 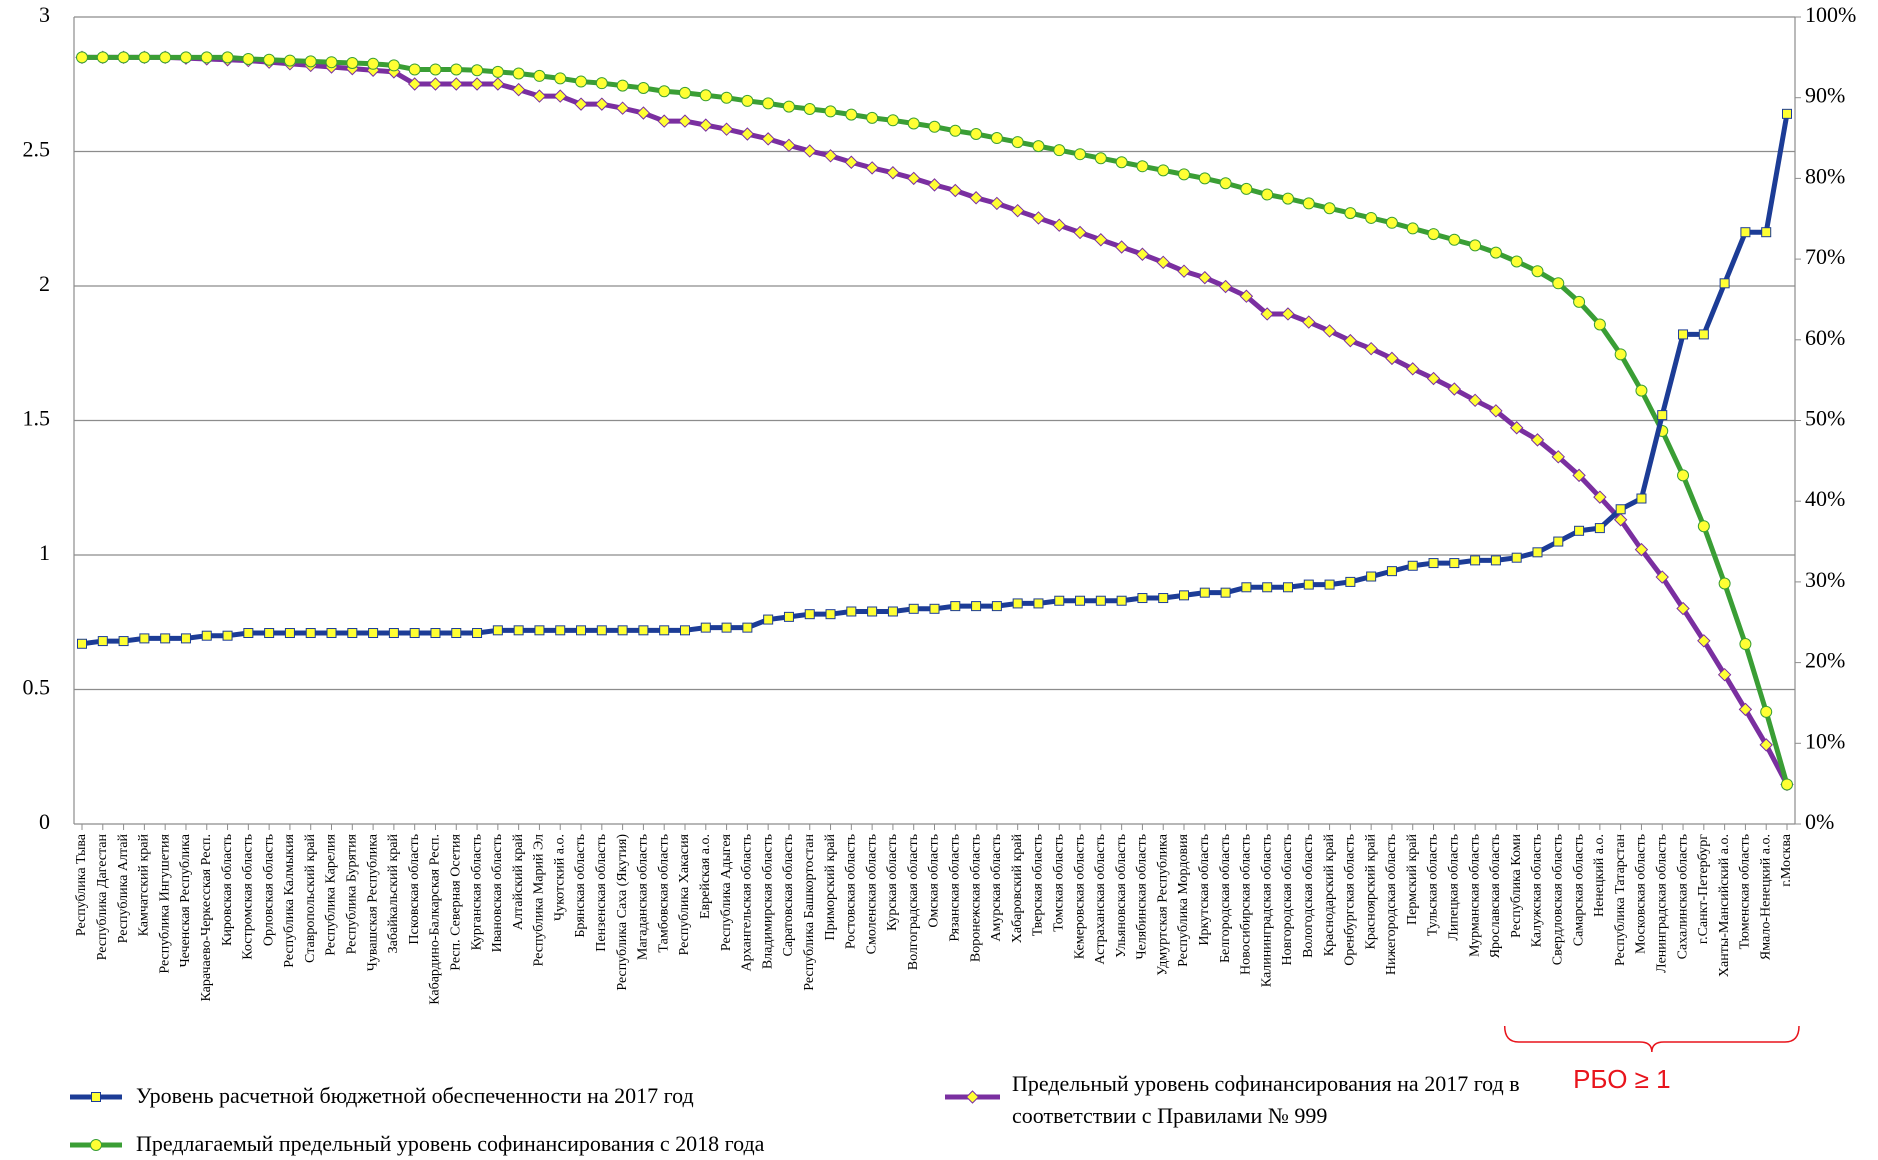 What do you see at coordinates (1703, 889) in the screenshot?
I see `x-tick-label: г.Санкт-Петербург` at bounding box center [1703, 889].